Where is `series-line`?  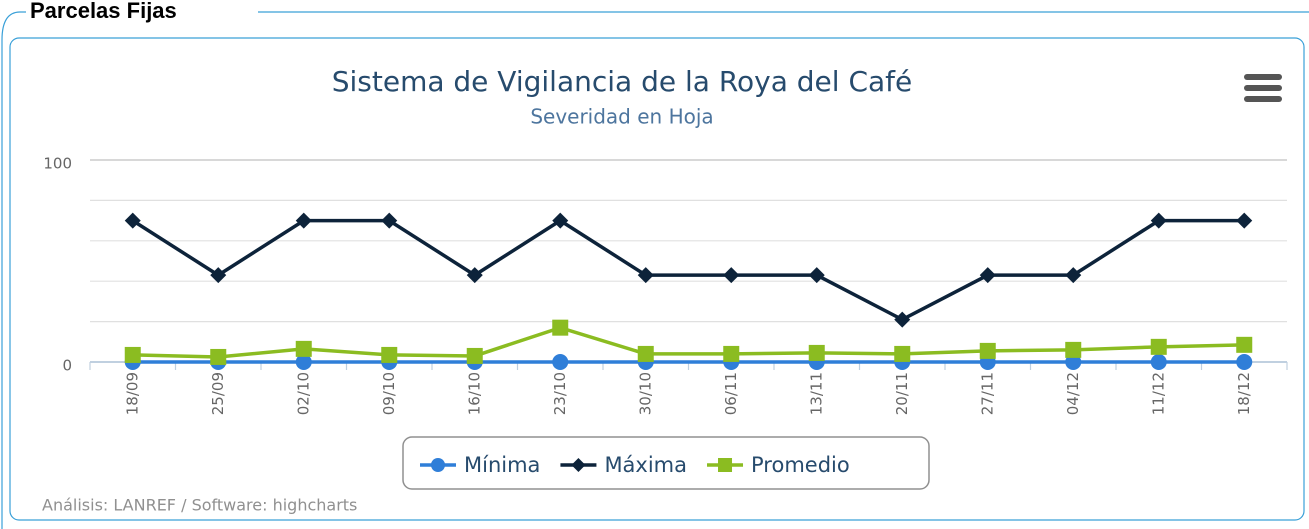
series-line is located at coordinates (688, 342).